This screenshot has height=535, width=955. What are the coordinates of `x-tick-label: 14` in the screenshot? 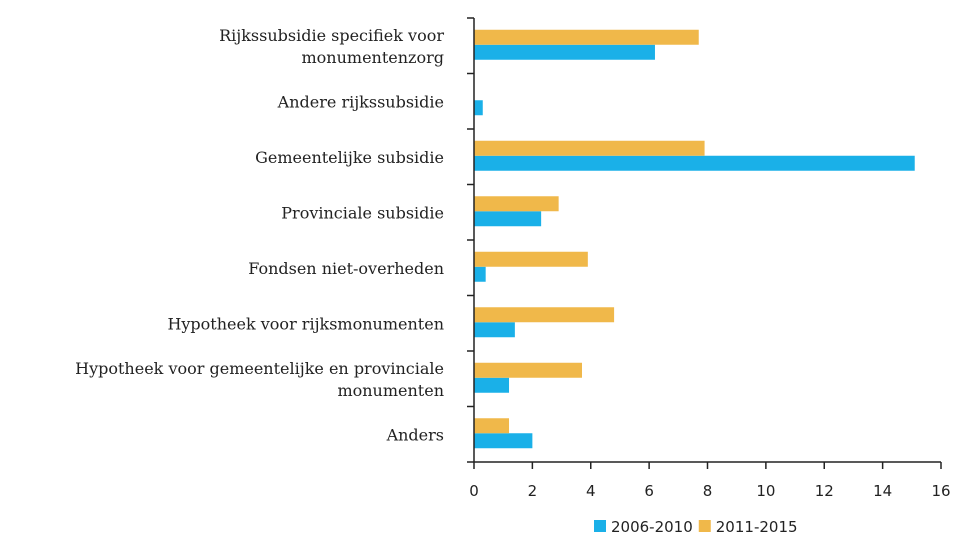 It's located at (882, 491).